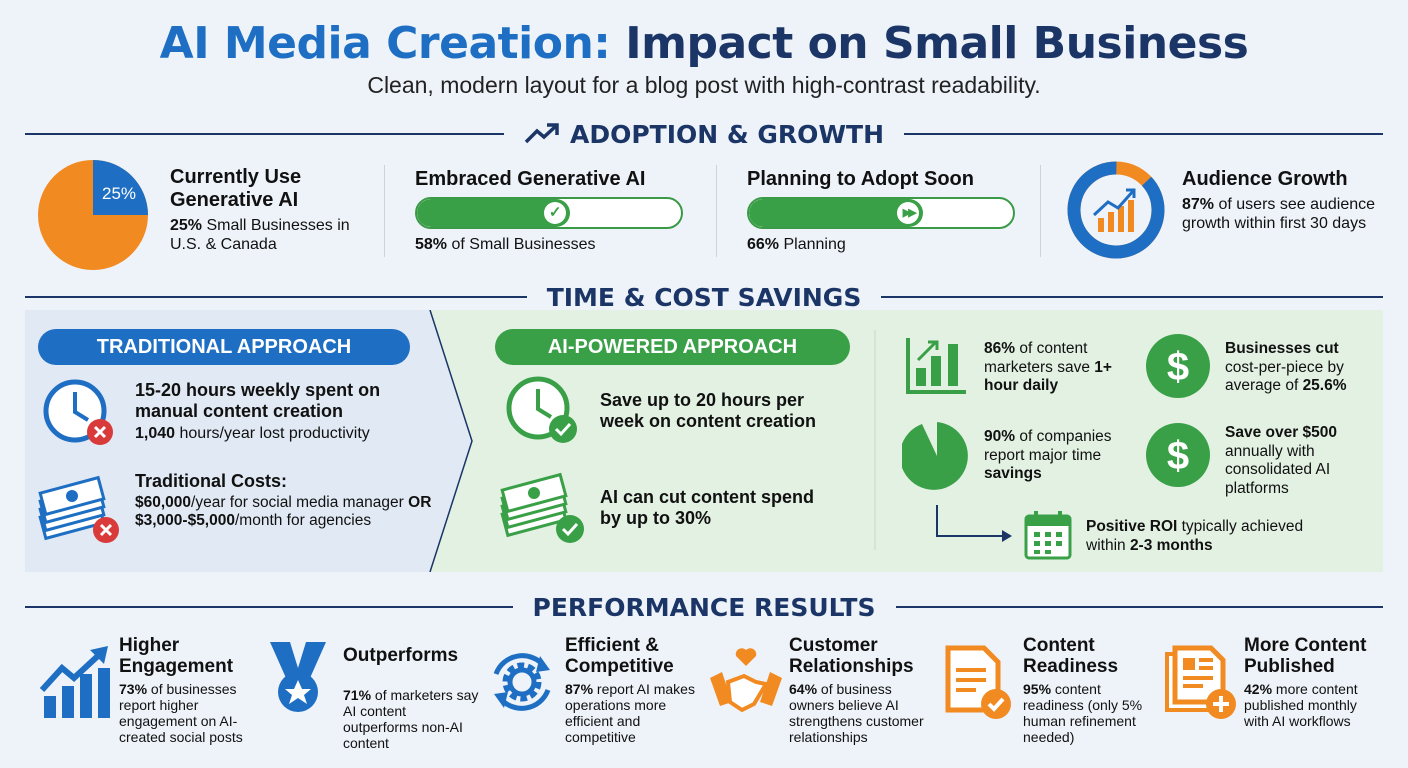 This screenshot has width=1408, height=768. I want to click on stat-heading: Currently Use Generative AI, so click(236, 188).